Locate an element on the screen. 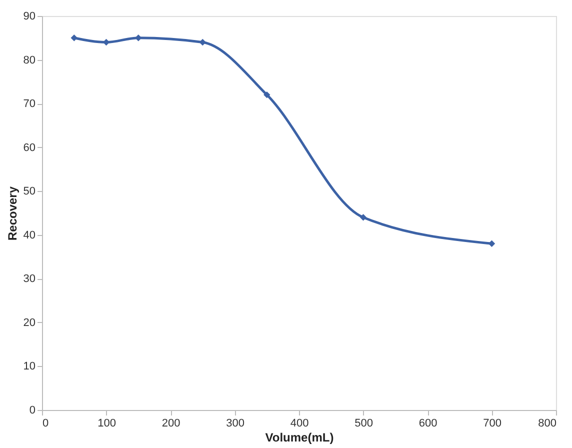 This screenshot has height=448, width=572. y-axis-title: Recovery is located at coordinates (12, 213).